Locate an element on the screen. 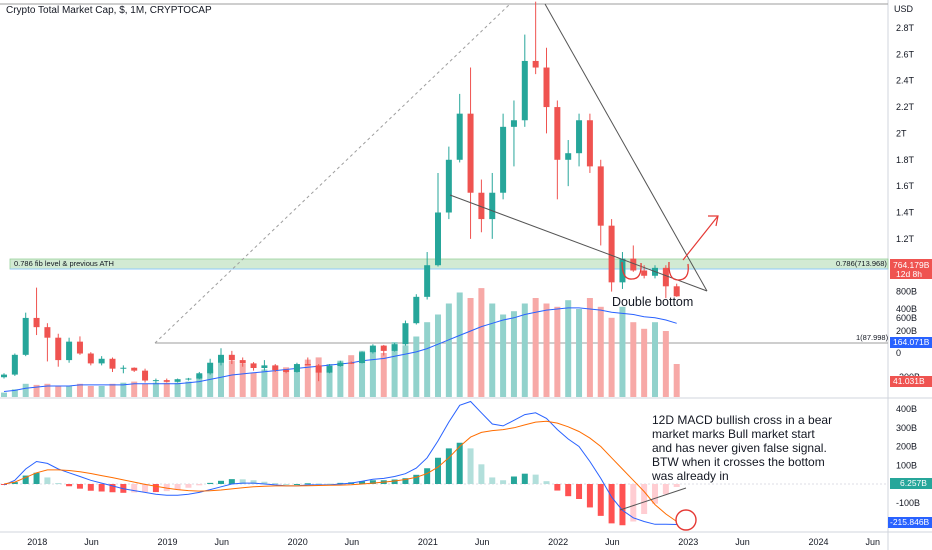  countdown-value: 12d 8h is located at coordinates (909, 274).